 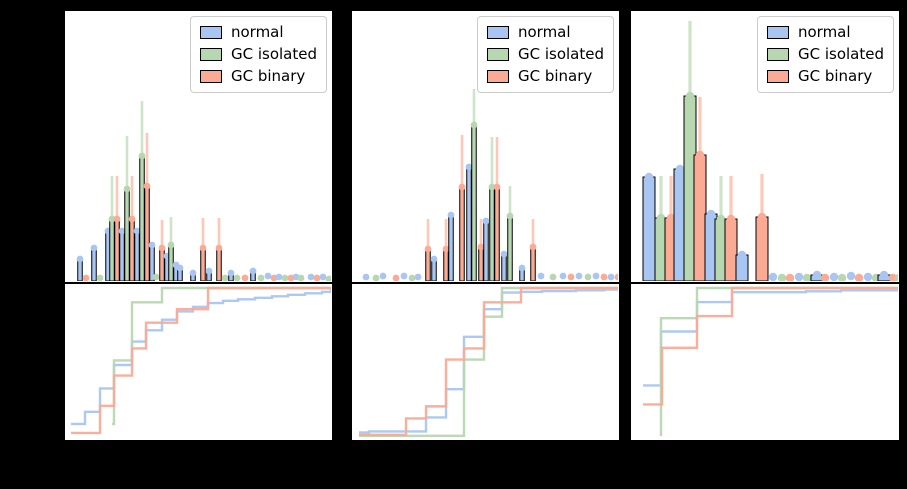 I want to click on histogram-plot-left, so click(x=203, y=191).